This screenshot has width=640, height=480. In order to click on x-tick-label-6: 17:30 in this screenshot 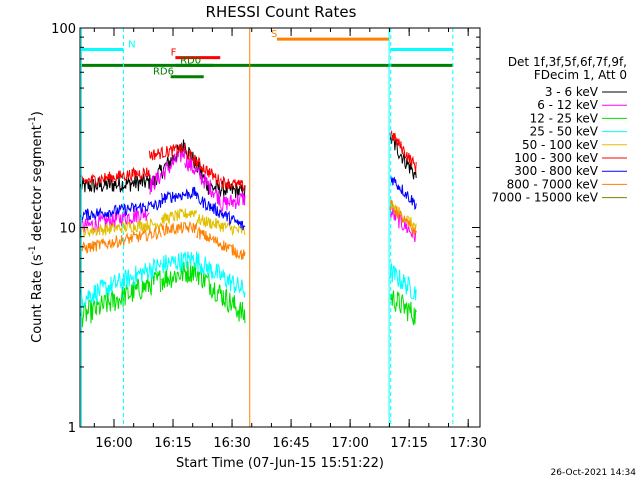, I will do `click(467, 443)`.